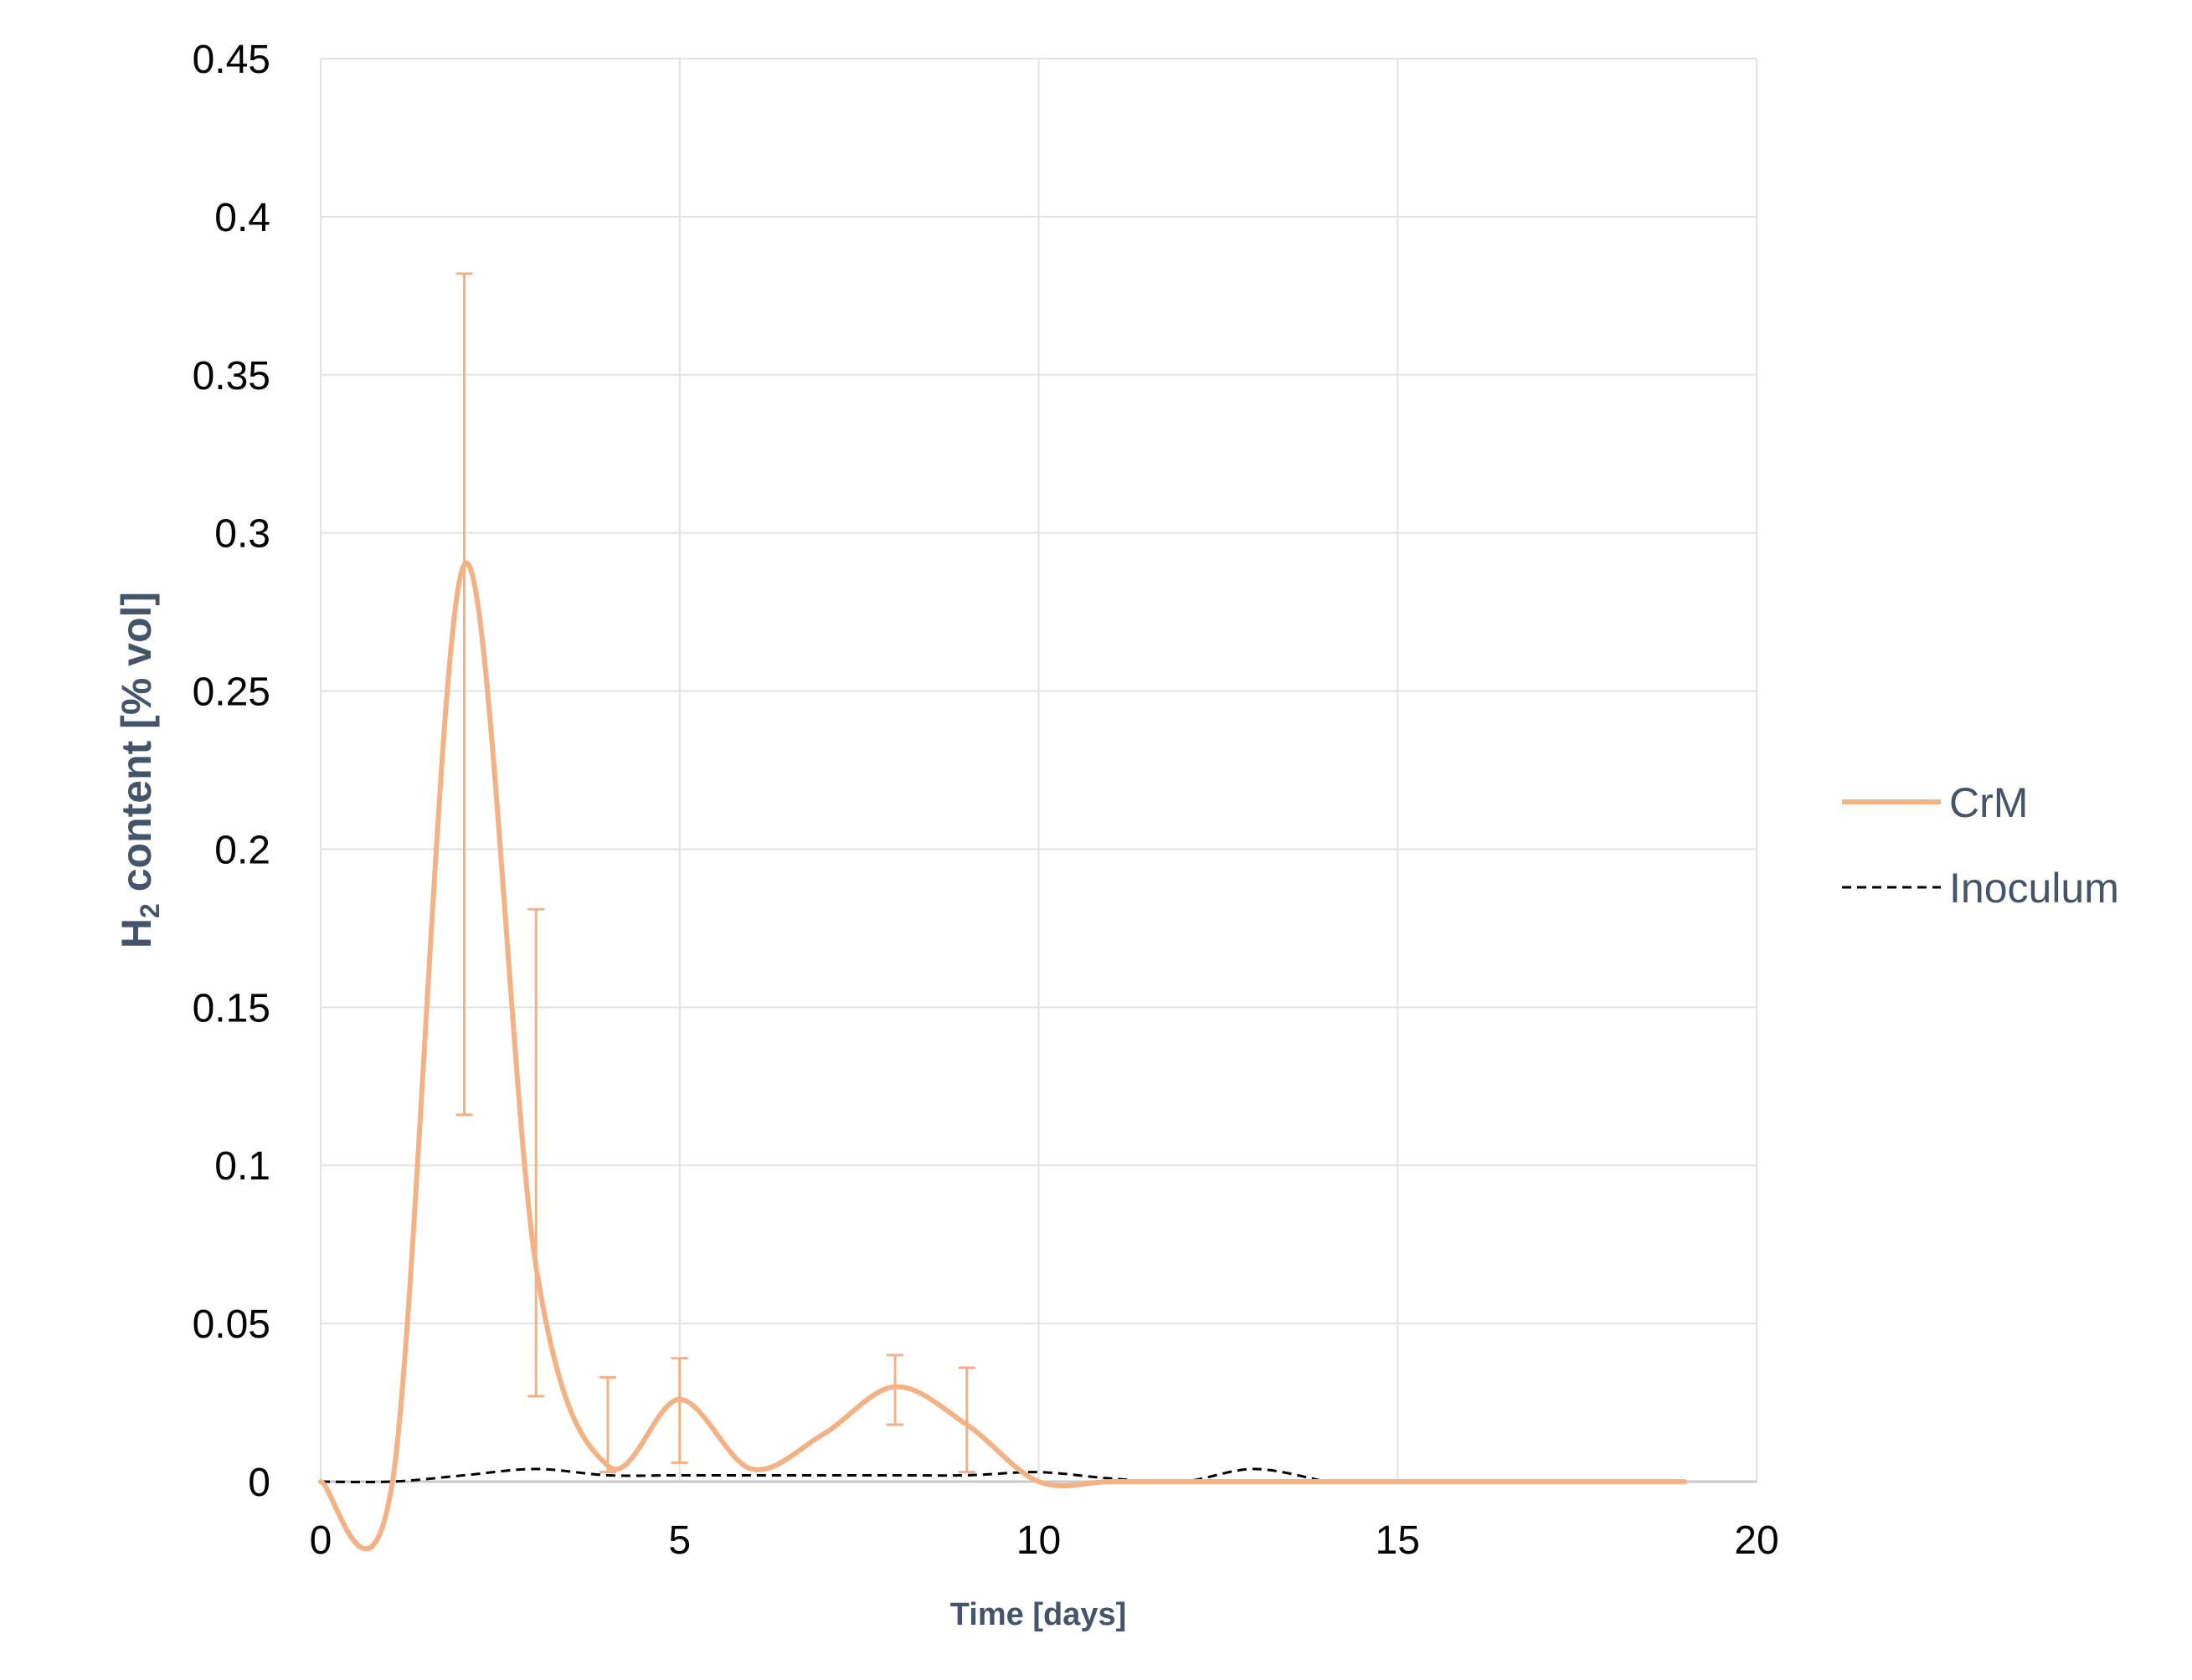 This screenshot has height=1680, width=2192. Describe the element at coordinates (1398, 1540) in the screenshot. I see `x-tick-label: 15` at that location.